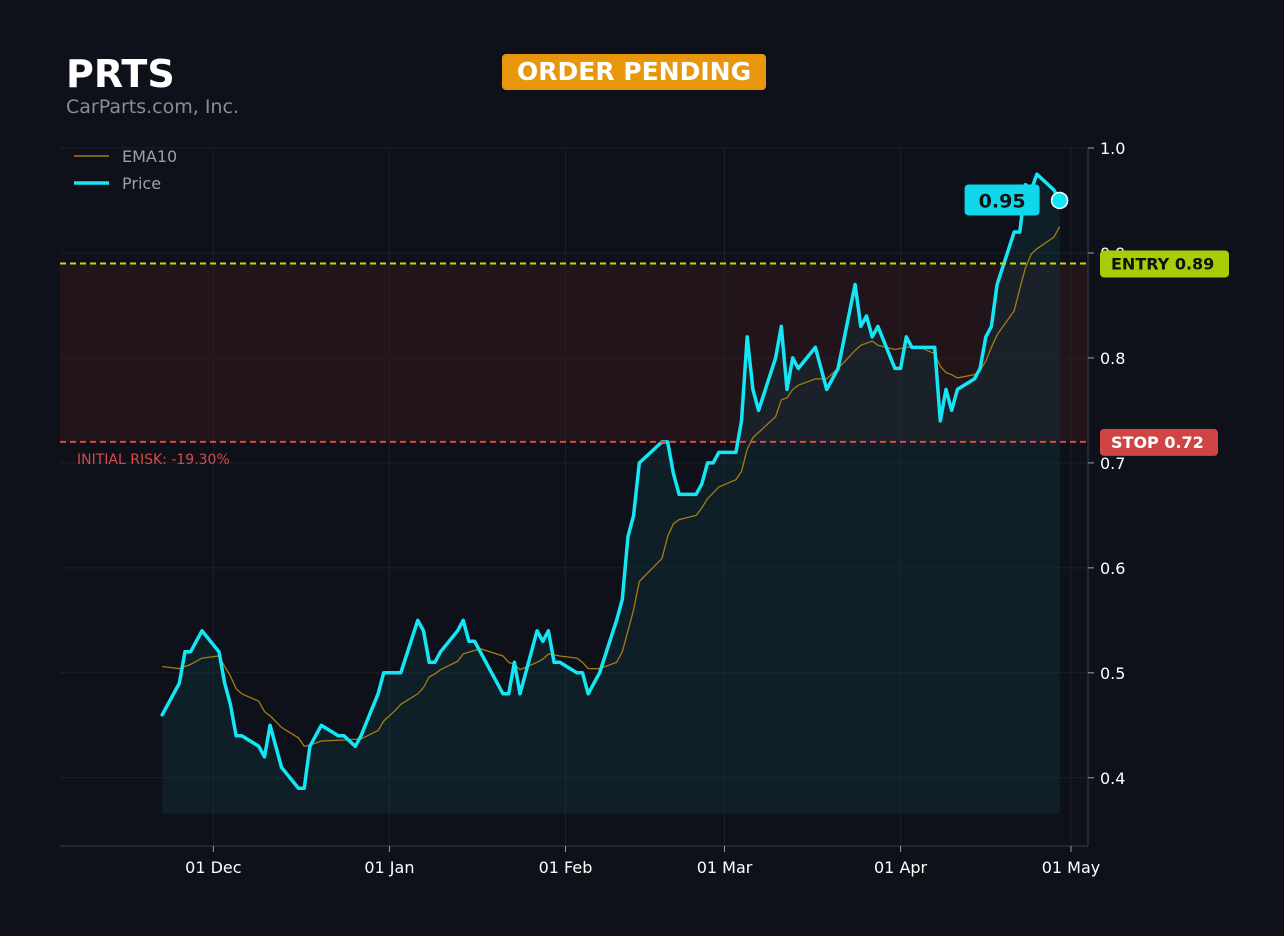 The image size is (1284, 936). What do you see at coordinates (634, 72) in the screenshot?
I see `order-status-badge: ORDER PENDING` at bounding box center [634, 72].